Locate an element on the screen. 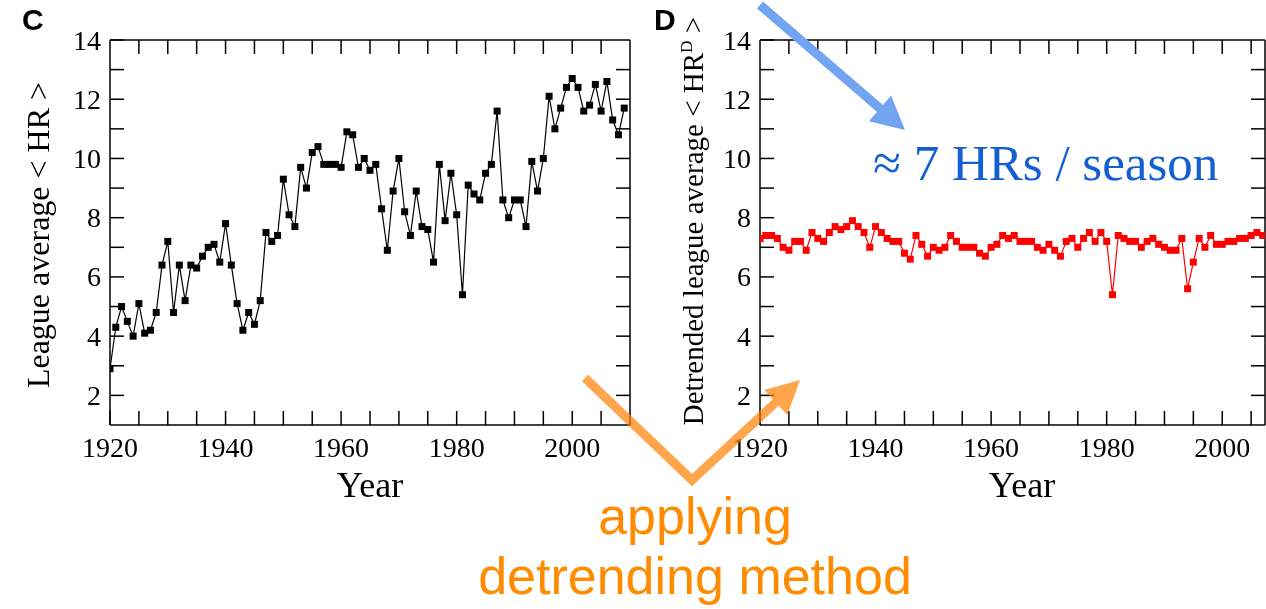 Image resolution: width=1266 pixels, height=609 pixels. text: applying detrending method is located at coordinates (695, 546).